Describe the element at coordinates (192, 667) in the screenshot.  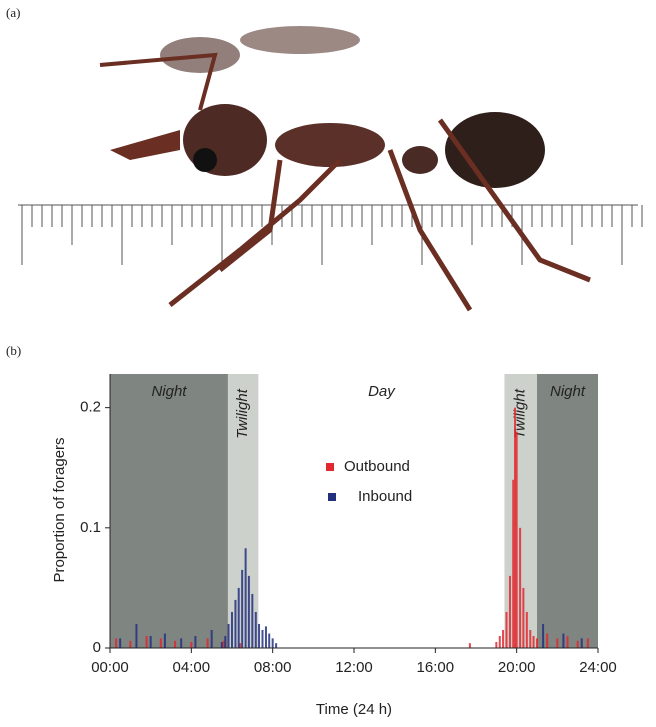
I see `x-tick-label: 04:00` at that location.